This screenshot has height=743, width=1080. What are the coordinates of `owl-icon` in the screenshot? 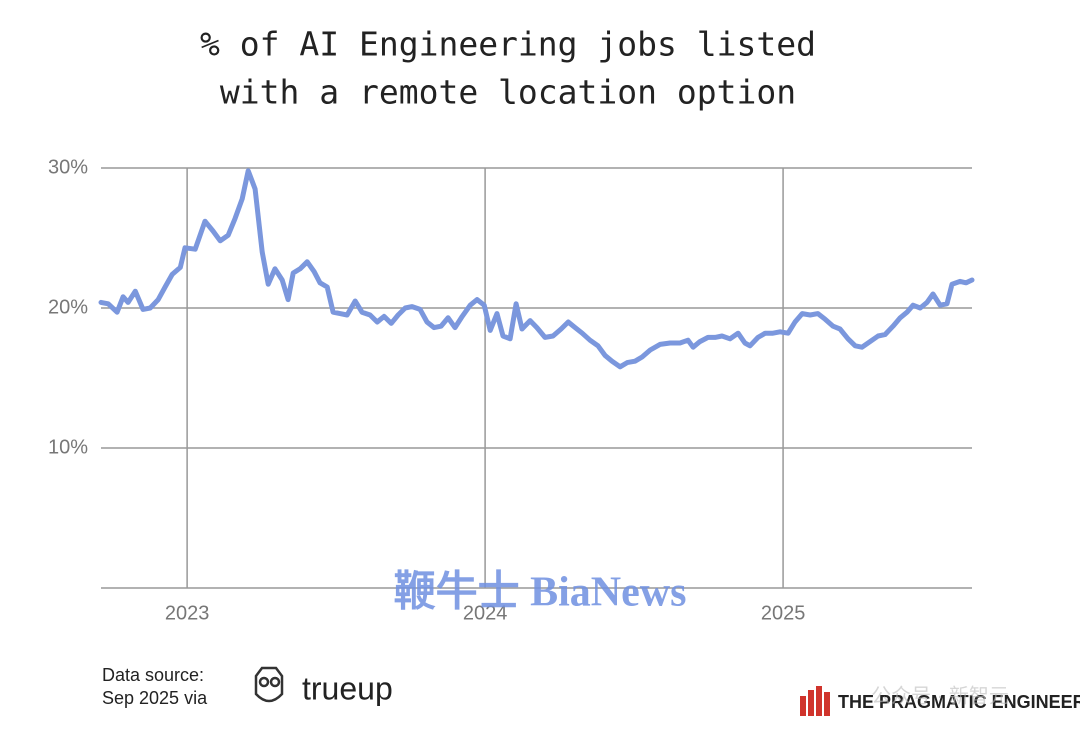 It's located at (269, 684).